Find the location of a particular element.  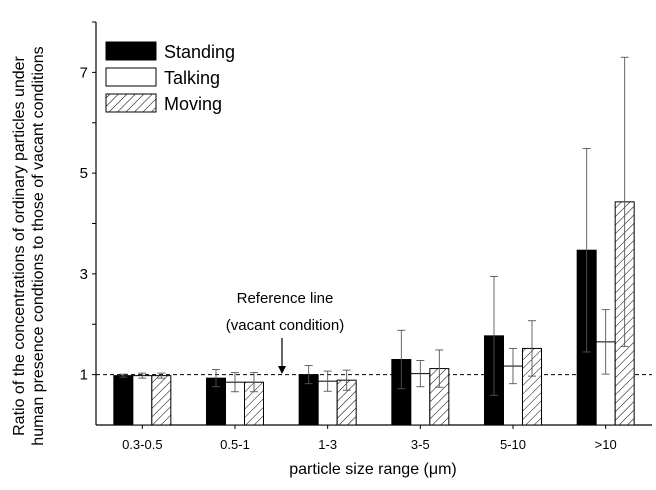

legend-label-standing: Standing is located at coordinates (199, 52).